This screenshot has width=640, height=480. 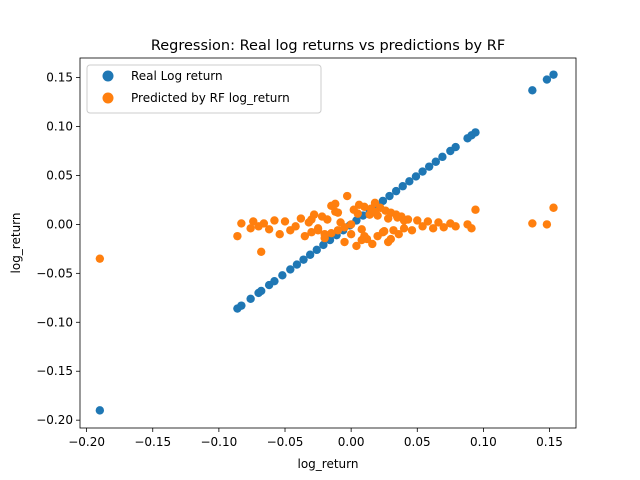 I want to click on x-tick-label: −0.15, so click(x=152, y=442).